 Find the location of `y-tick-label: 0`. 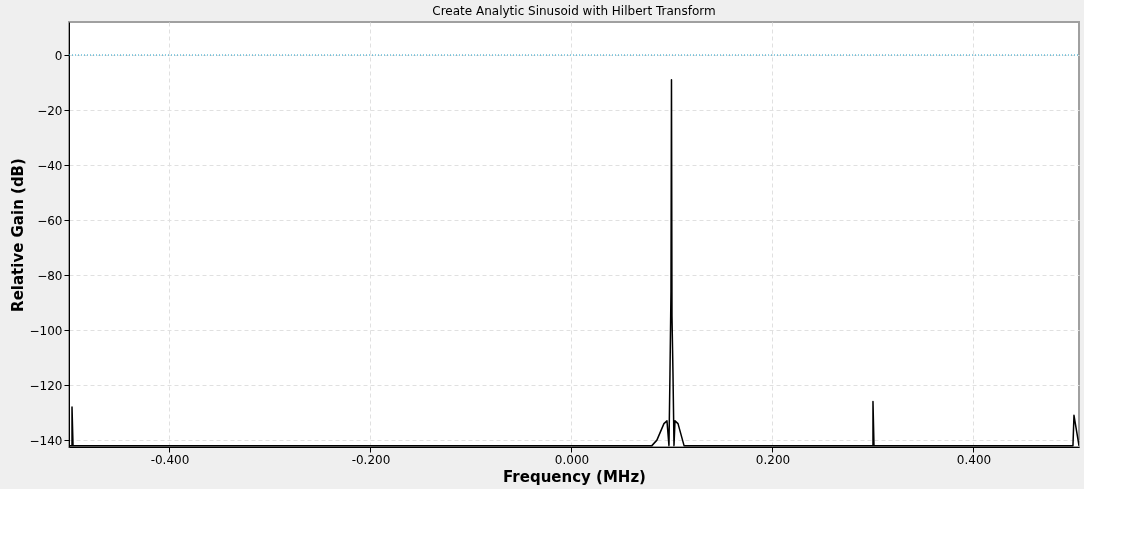

y-tick-label: 0 is located at coordinates (58, 55).